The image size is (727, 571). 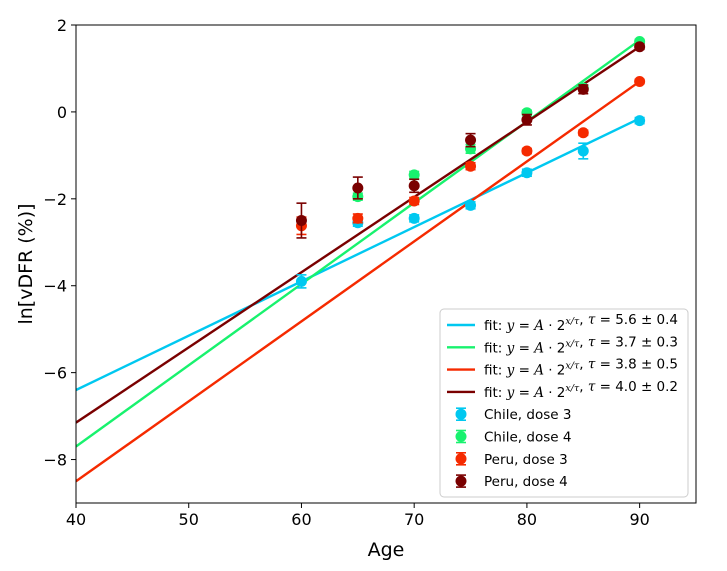 What do you see at coordinates (581, 368) in the screenshot?
I see `legend-fit-label-3: fit: y = A · 2x/τ, τ = 3.8 ± 0.5` at bounding box center [581, 368].